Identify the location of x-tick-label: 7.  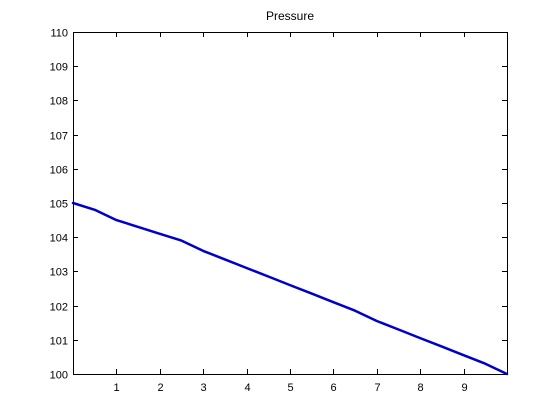
(377, 388).